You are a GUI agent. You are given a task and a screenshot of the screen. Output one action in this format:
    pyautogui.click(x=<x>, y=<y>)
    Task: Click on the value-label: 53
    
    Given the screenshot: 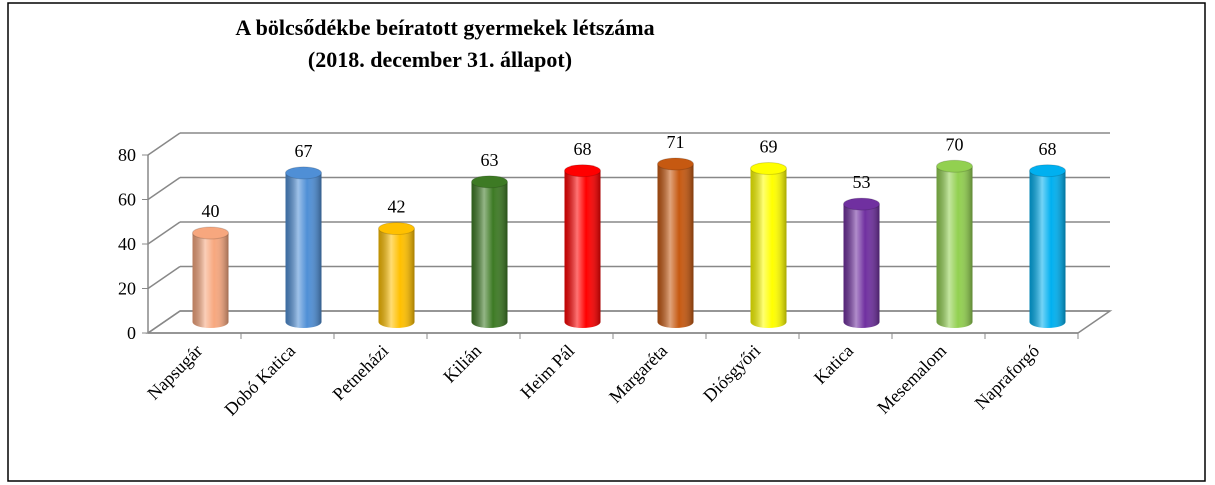 What is the action you would take?
    pyautogui.click(x=862, y=182)
    